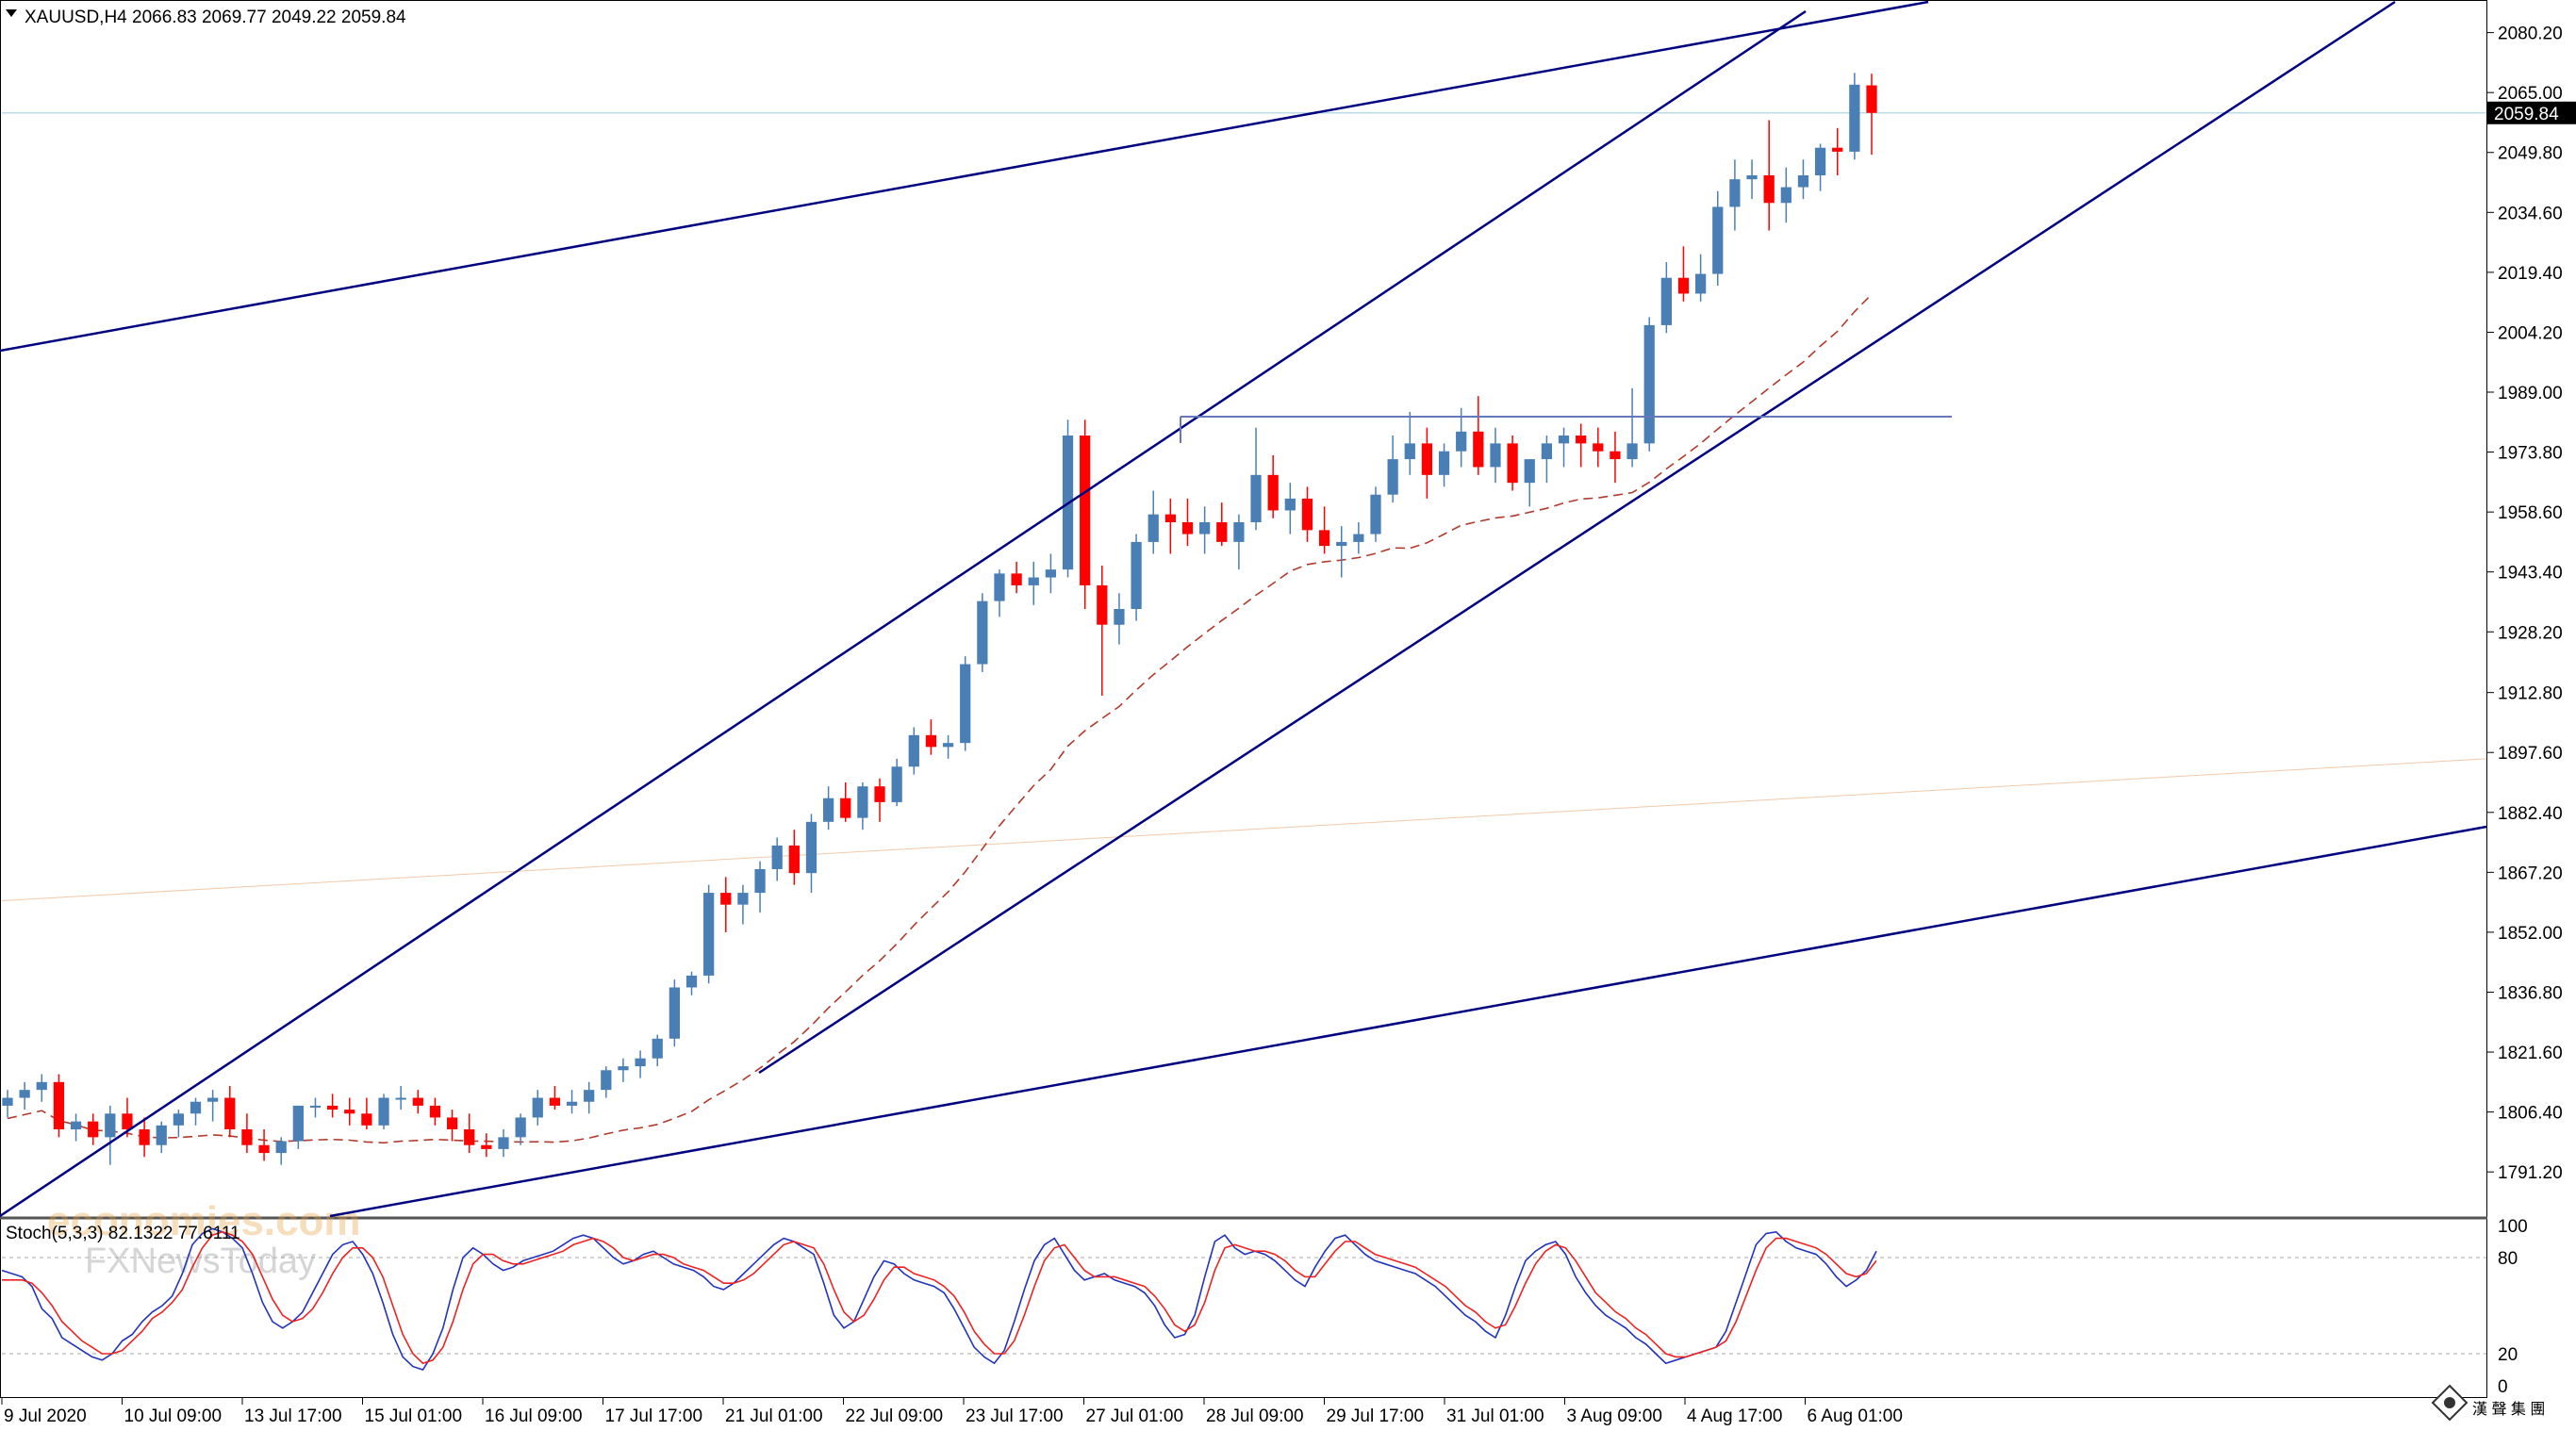 The image size is (2576, 1431). What do you see at coordinates (2530, 34) in the screenshot?
I see `y-tick-label: 2080.20` at bounding box center [2530, 34].